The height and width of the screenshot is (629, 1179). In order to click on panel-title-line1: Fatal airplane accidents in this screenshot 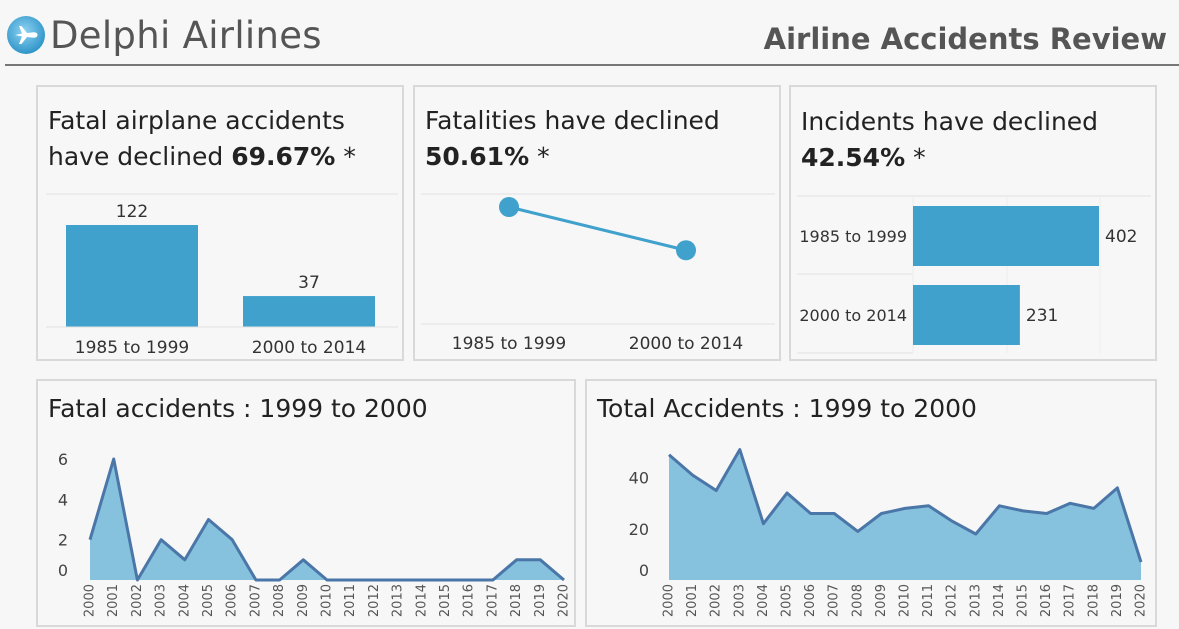, I will do `click(196, 120)`.